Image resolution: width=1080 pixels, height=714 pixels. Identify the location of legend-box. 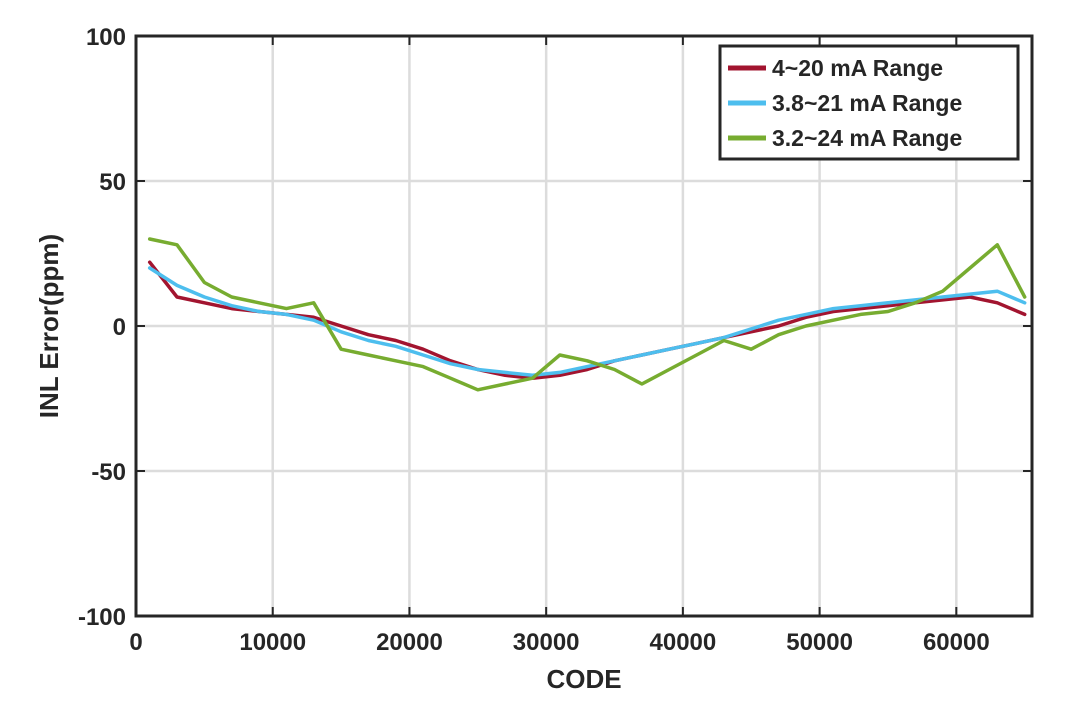
(869, 102).